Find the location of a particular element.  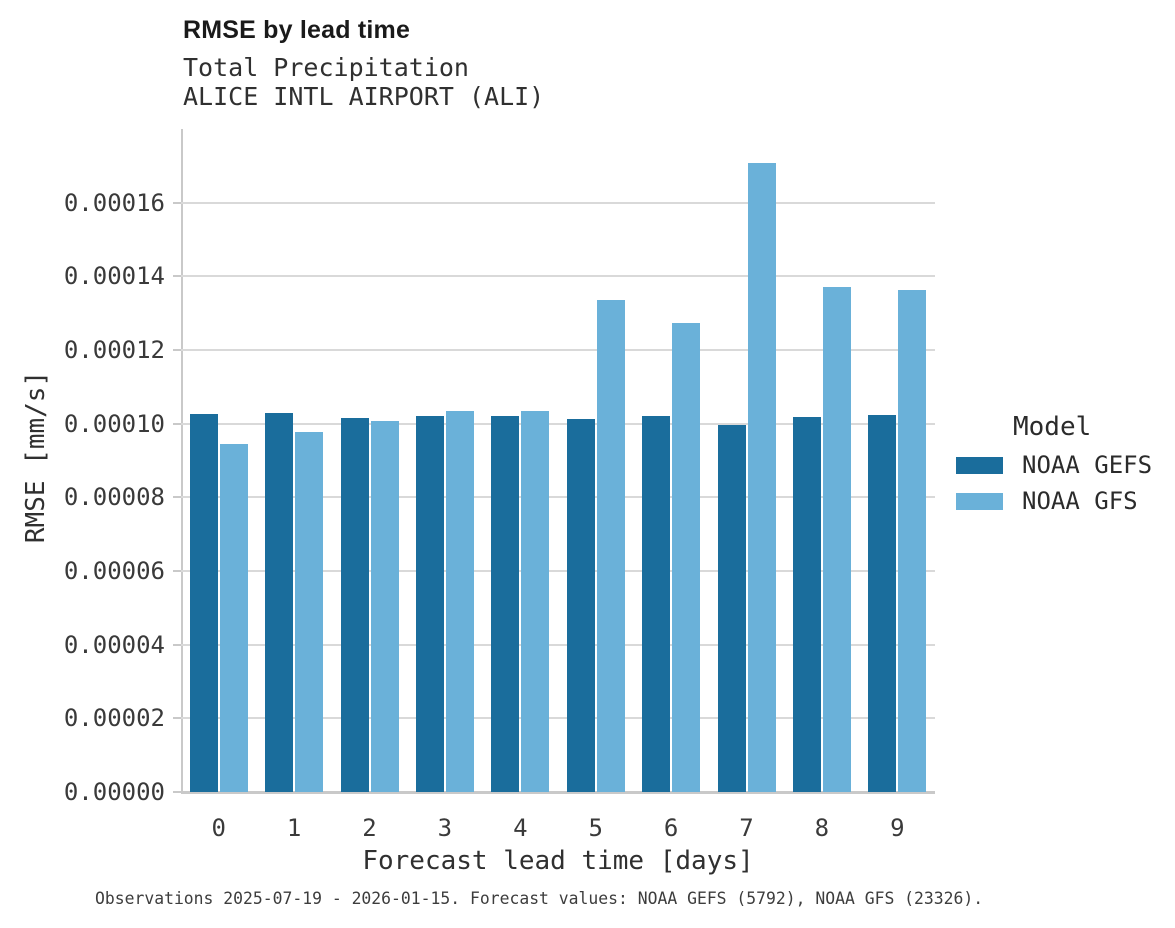

legend-item-noaa-gfs: NOAA GFS is located at coordinates (1065, 501).